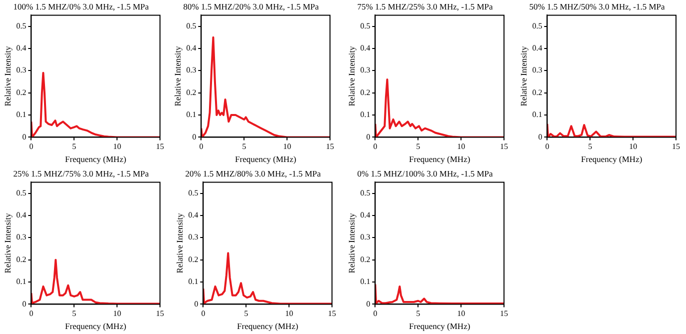 The width and height of the screenshot is (686, 334). What do you see at coordinates (425, 6) in the screenshot?
I see `chart-title: 75% 1.5 MHZ/25% 3.0 MHz, -1.5 MPa` at bounding box center [425, 6].